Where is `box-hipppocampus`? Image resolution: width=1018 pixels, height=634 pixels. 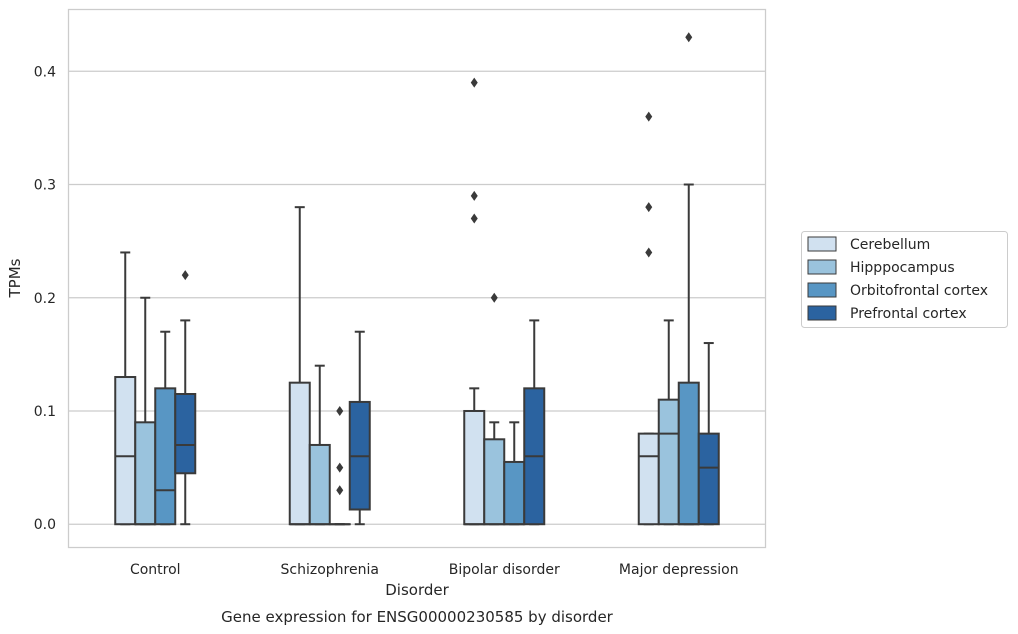 box-hipppocampus is located at coordinates (319, 445).